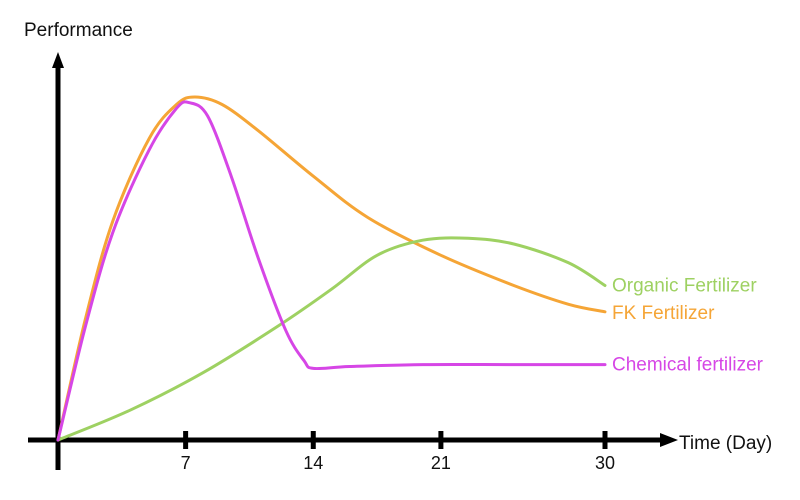  I want to click on x-axis-arrow-icon, so click(669, 440).